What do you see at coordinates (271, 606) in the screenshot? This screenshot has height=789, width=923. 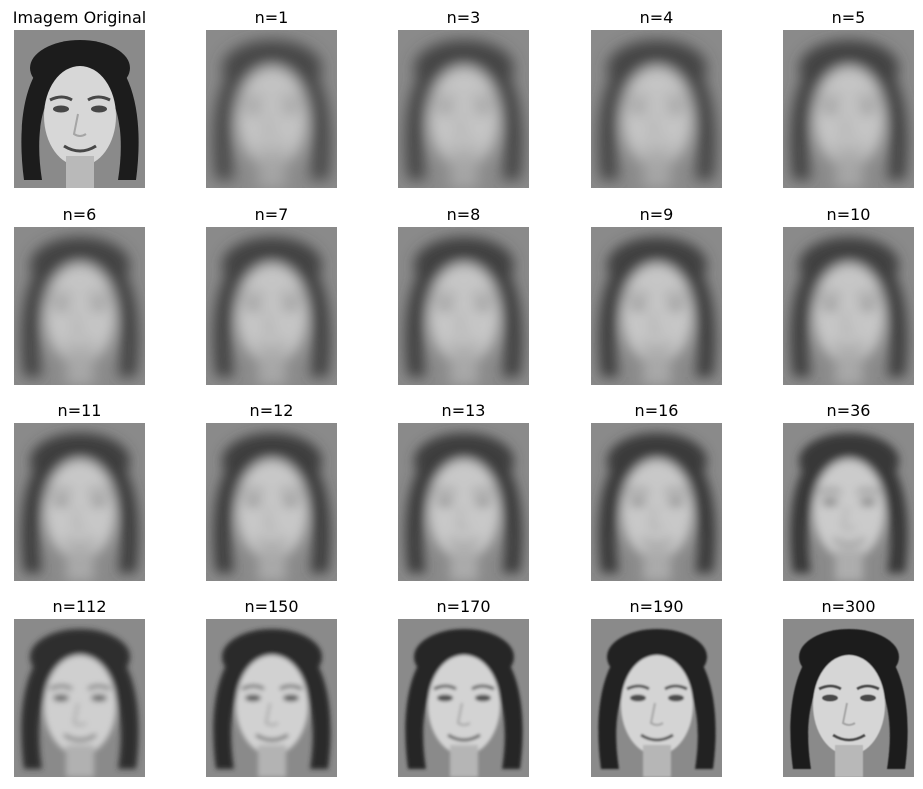 I see `panel-title: n=150` at bounding box center [271, 606].